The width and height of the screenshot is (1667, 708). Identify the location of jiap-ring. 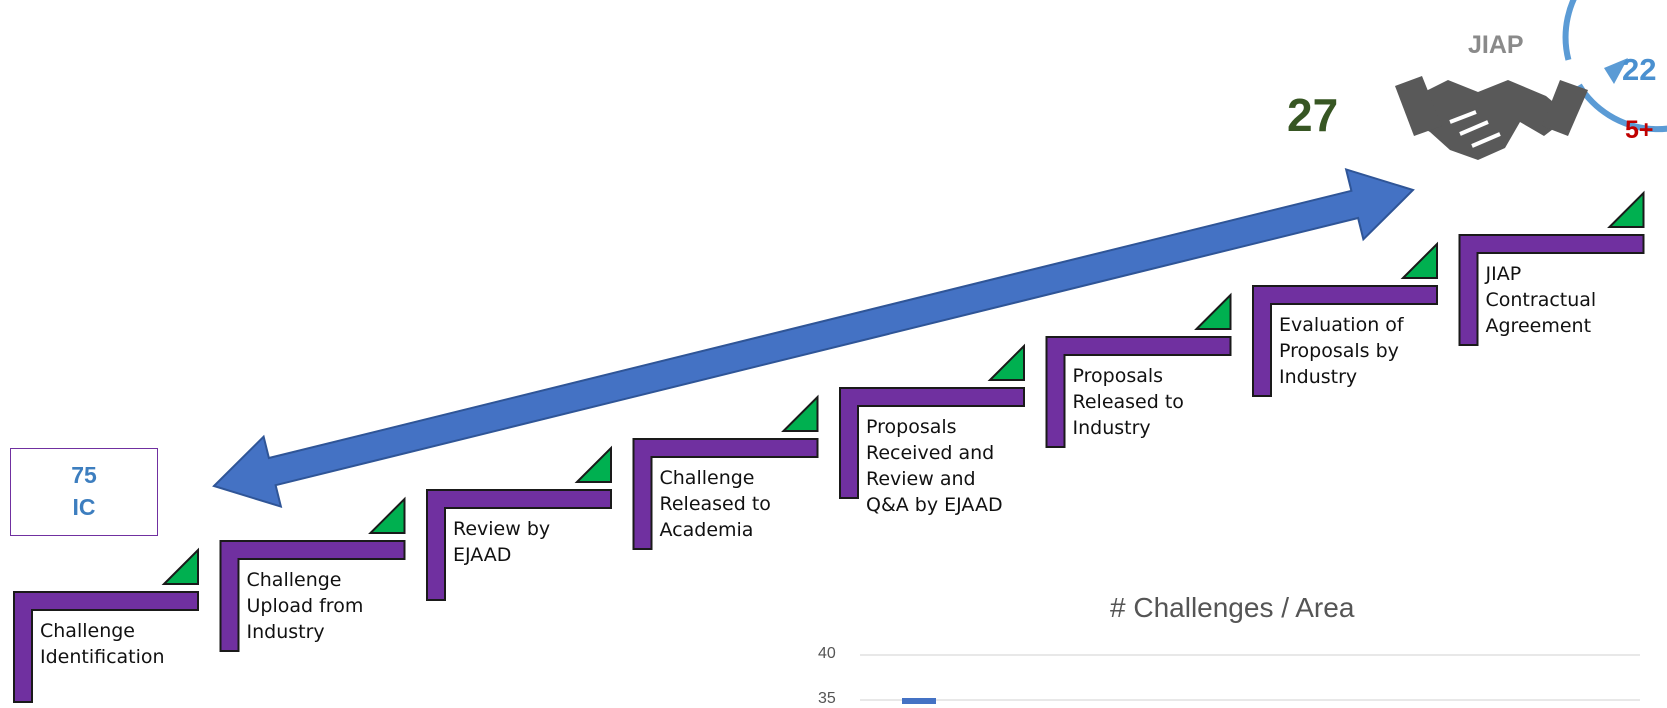
(1614, 66).